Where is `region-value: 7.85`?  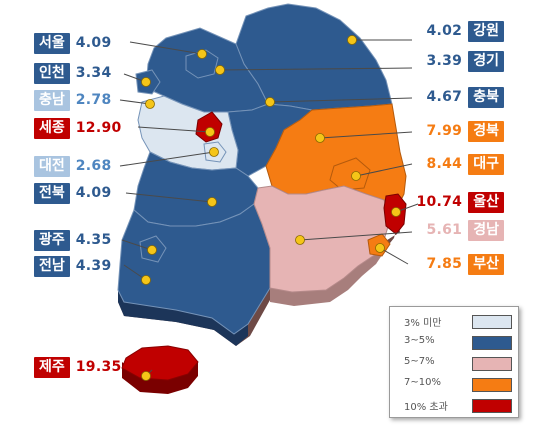
region-value: 7.85 is located at coordinates (444, 264).